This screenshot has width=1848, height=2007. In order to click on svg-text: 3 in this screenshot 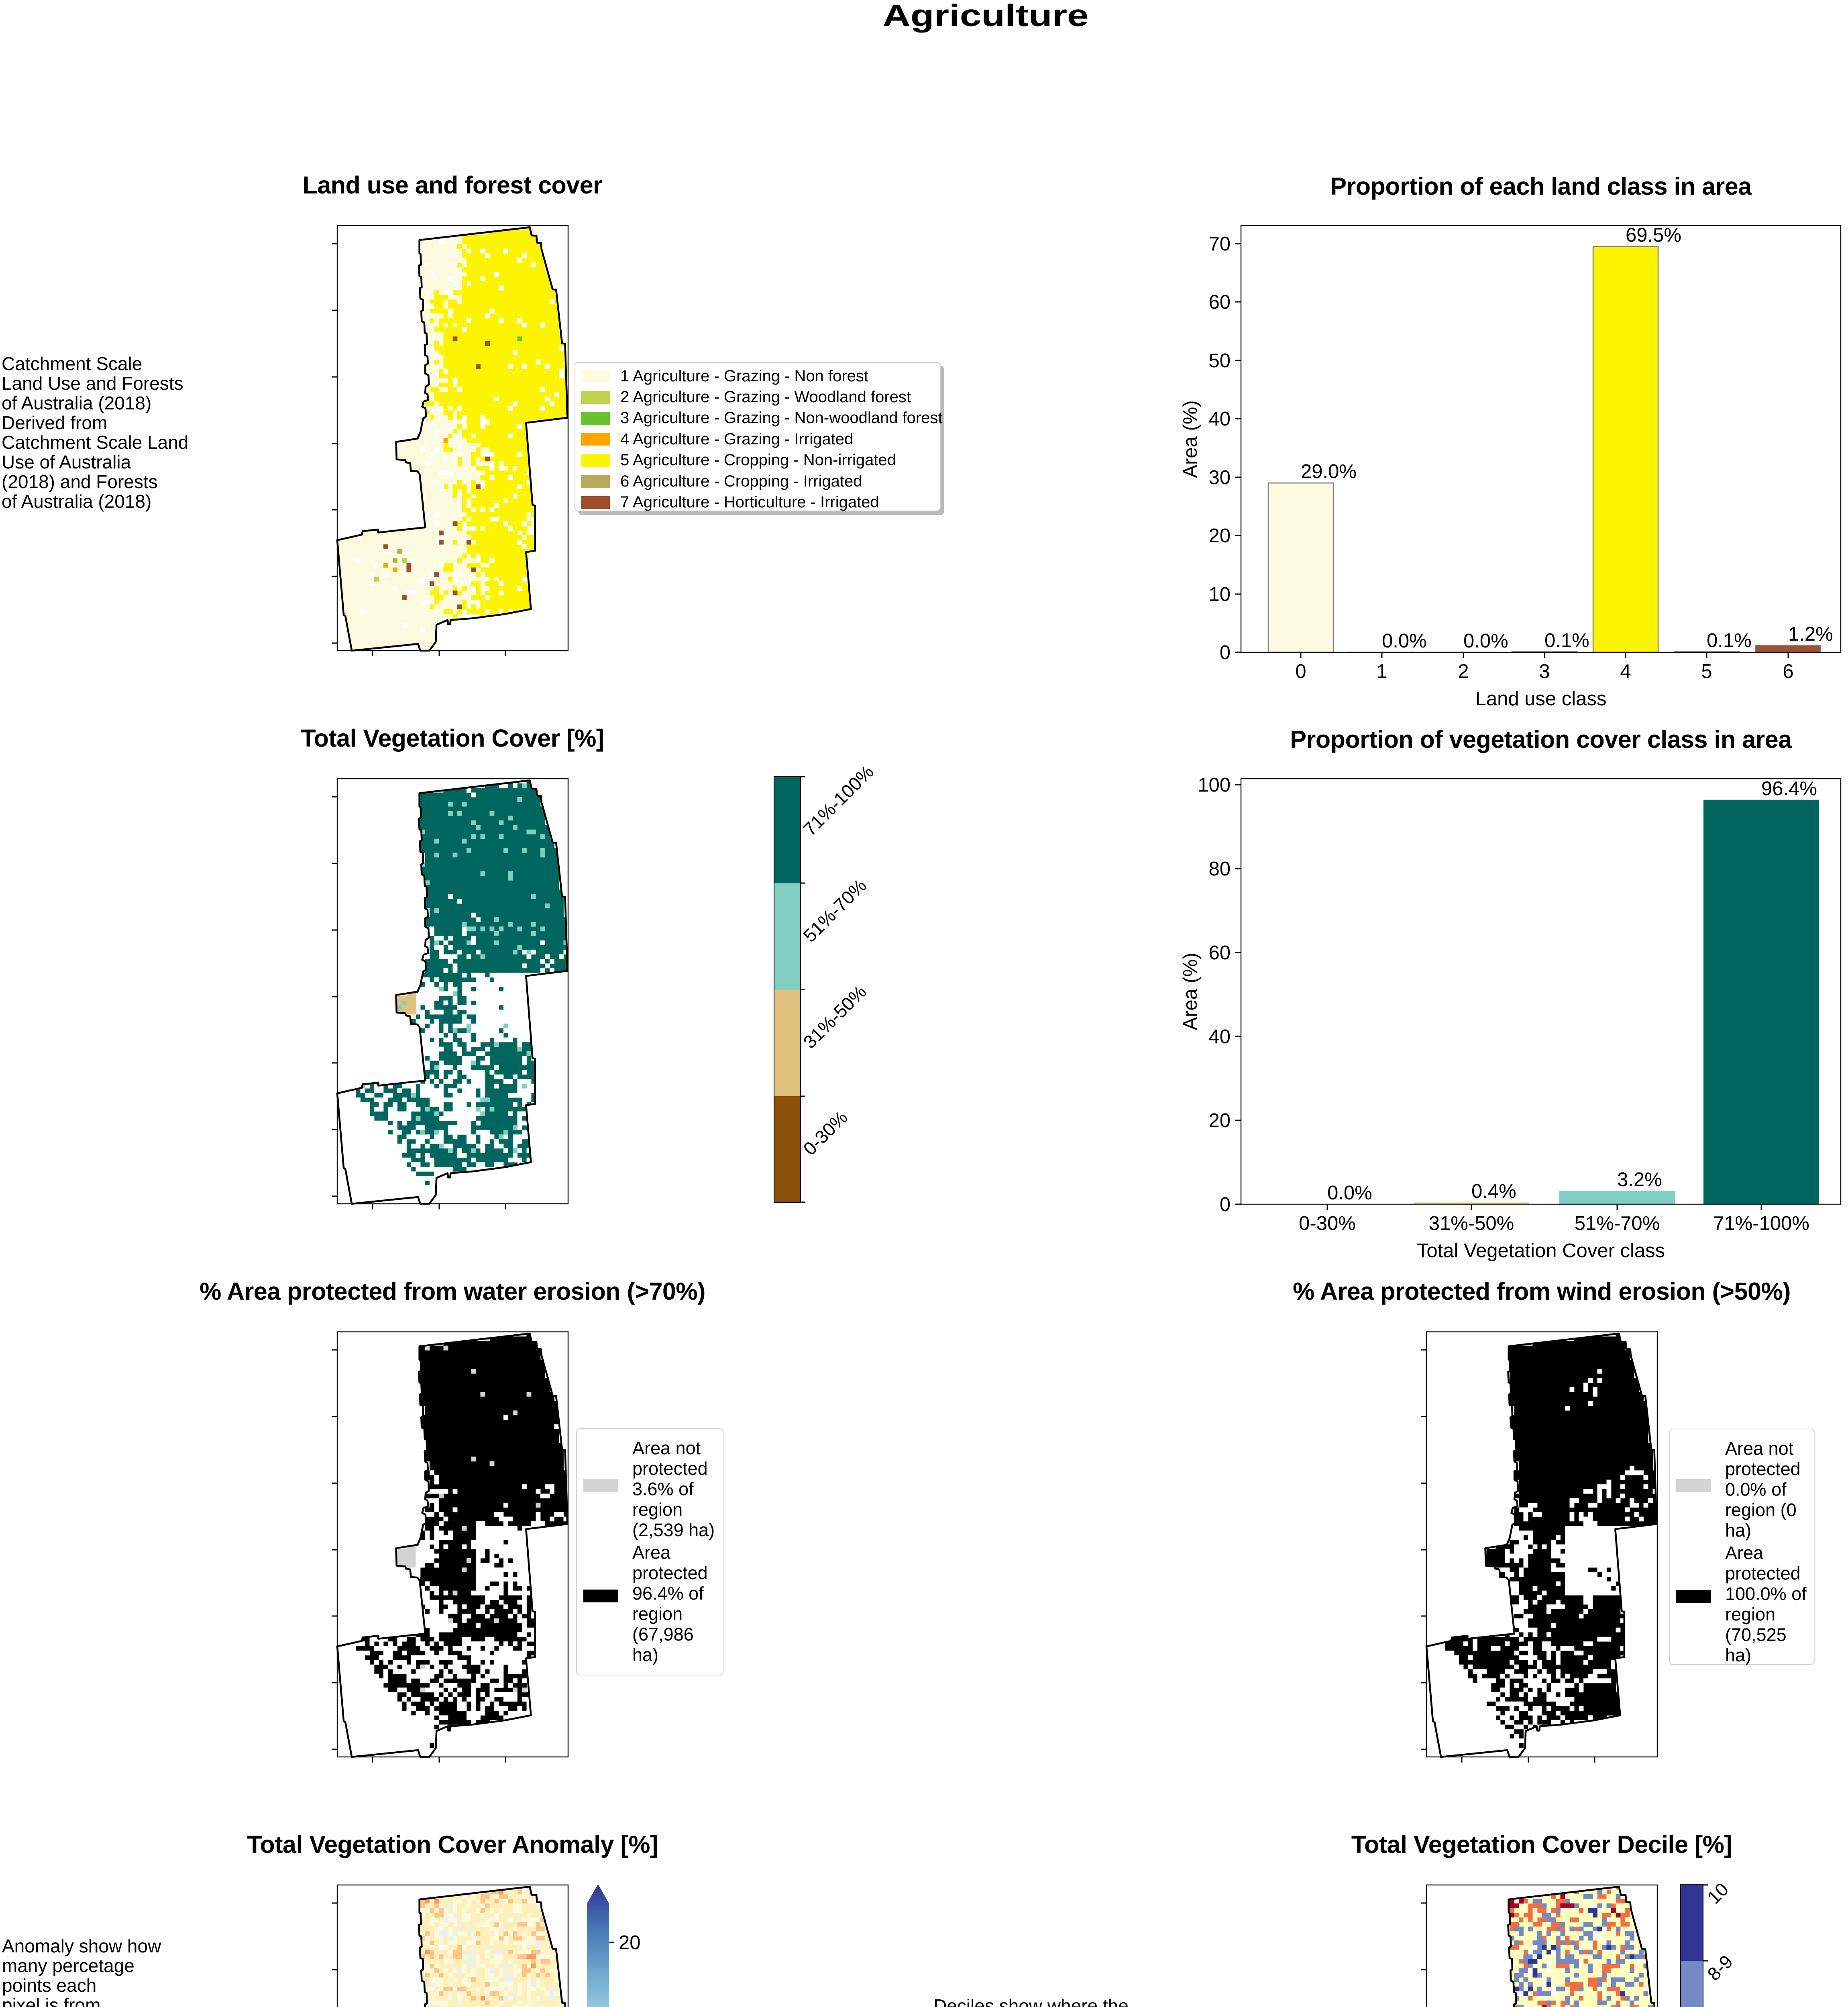, I will do `click(1544, 671)`.